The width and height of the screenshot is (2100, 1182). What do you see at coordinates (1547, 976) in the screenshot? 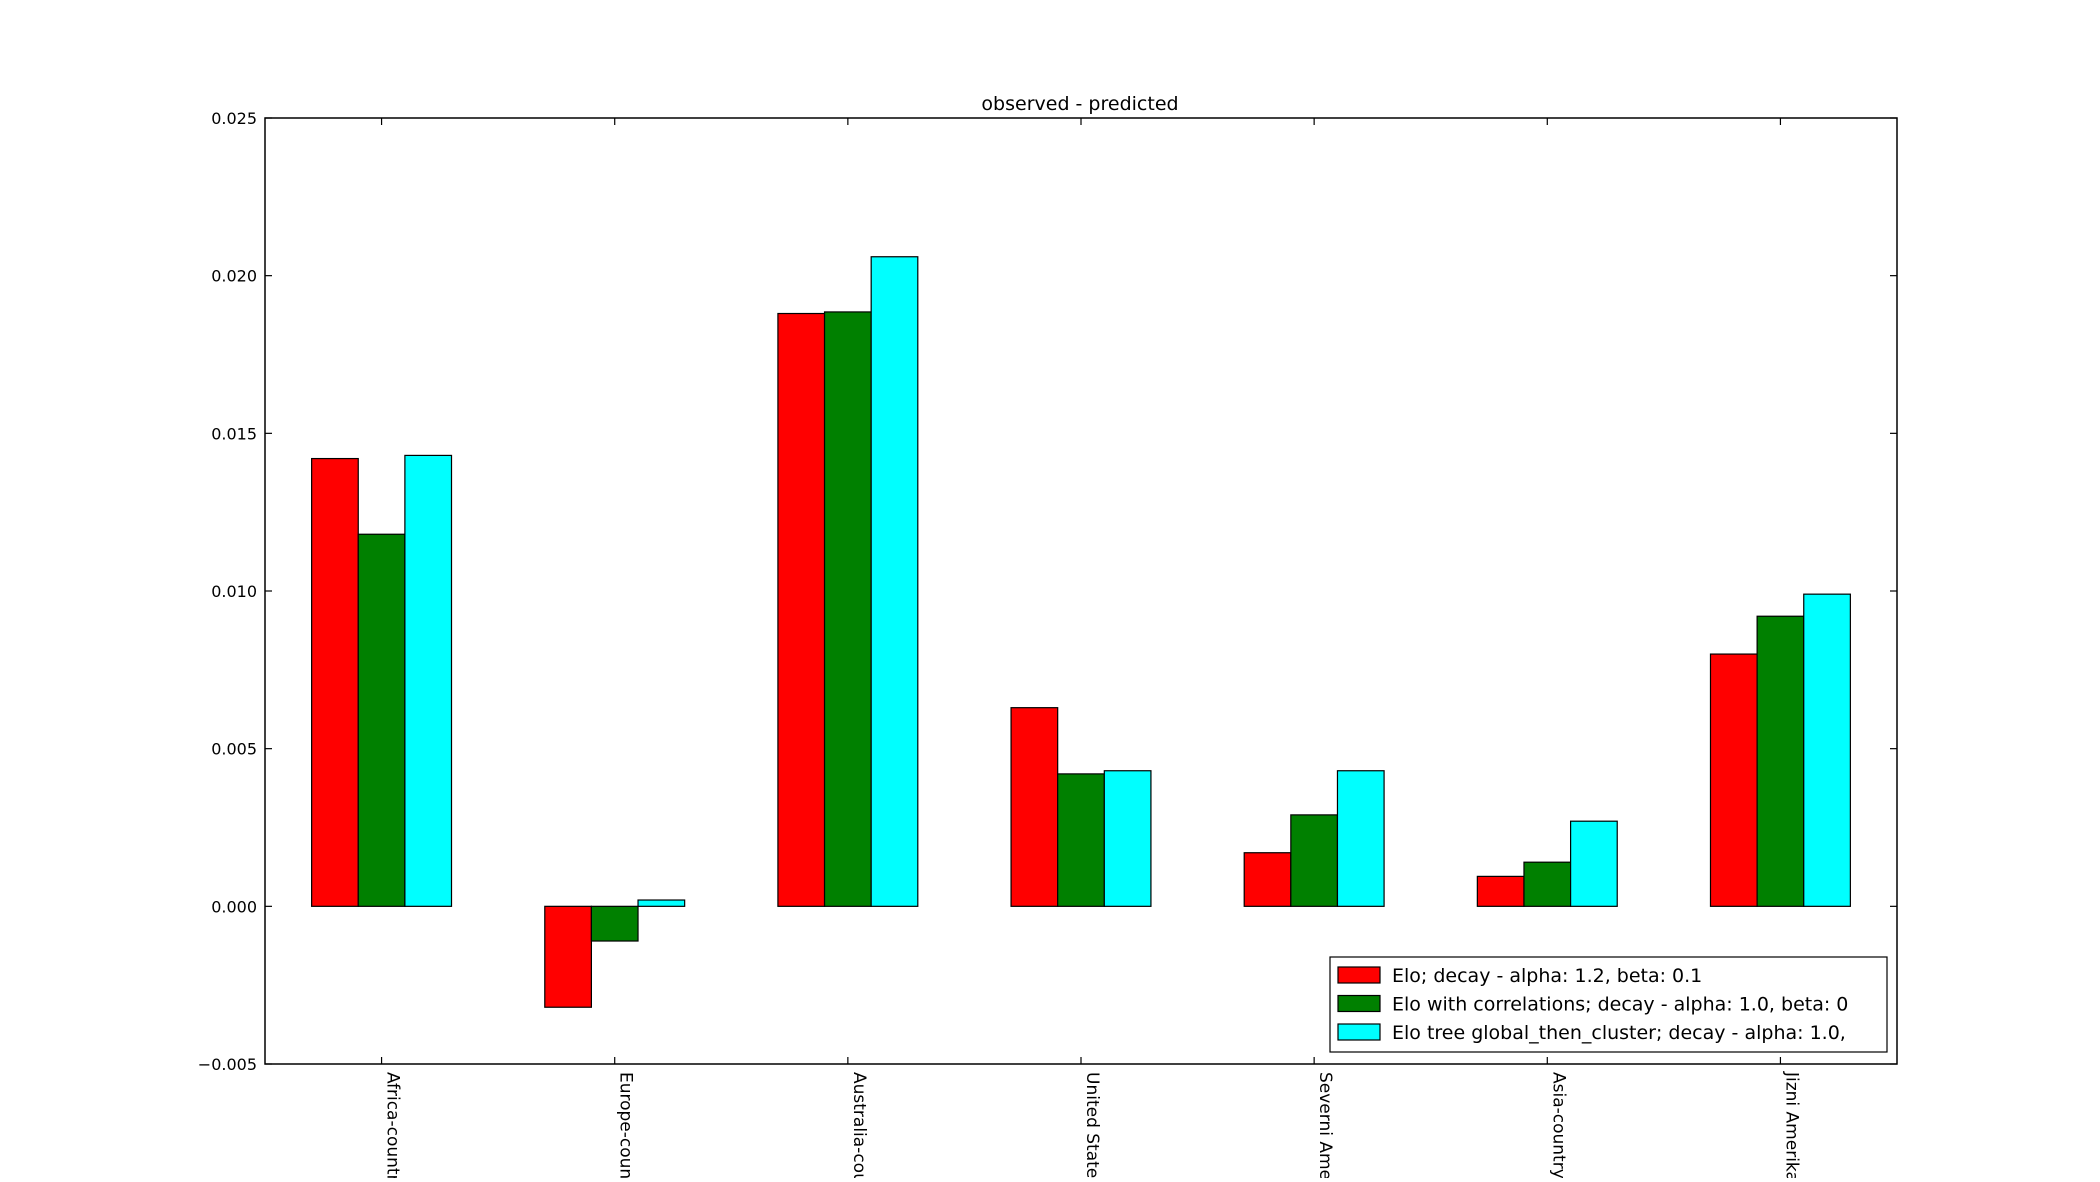
I see `legend-label-1: Elo; decay - alpha: 1.2, beta: 0.1` at bounding box center [1547, 976].